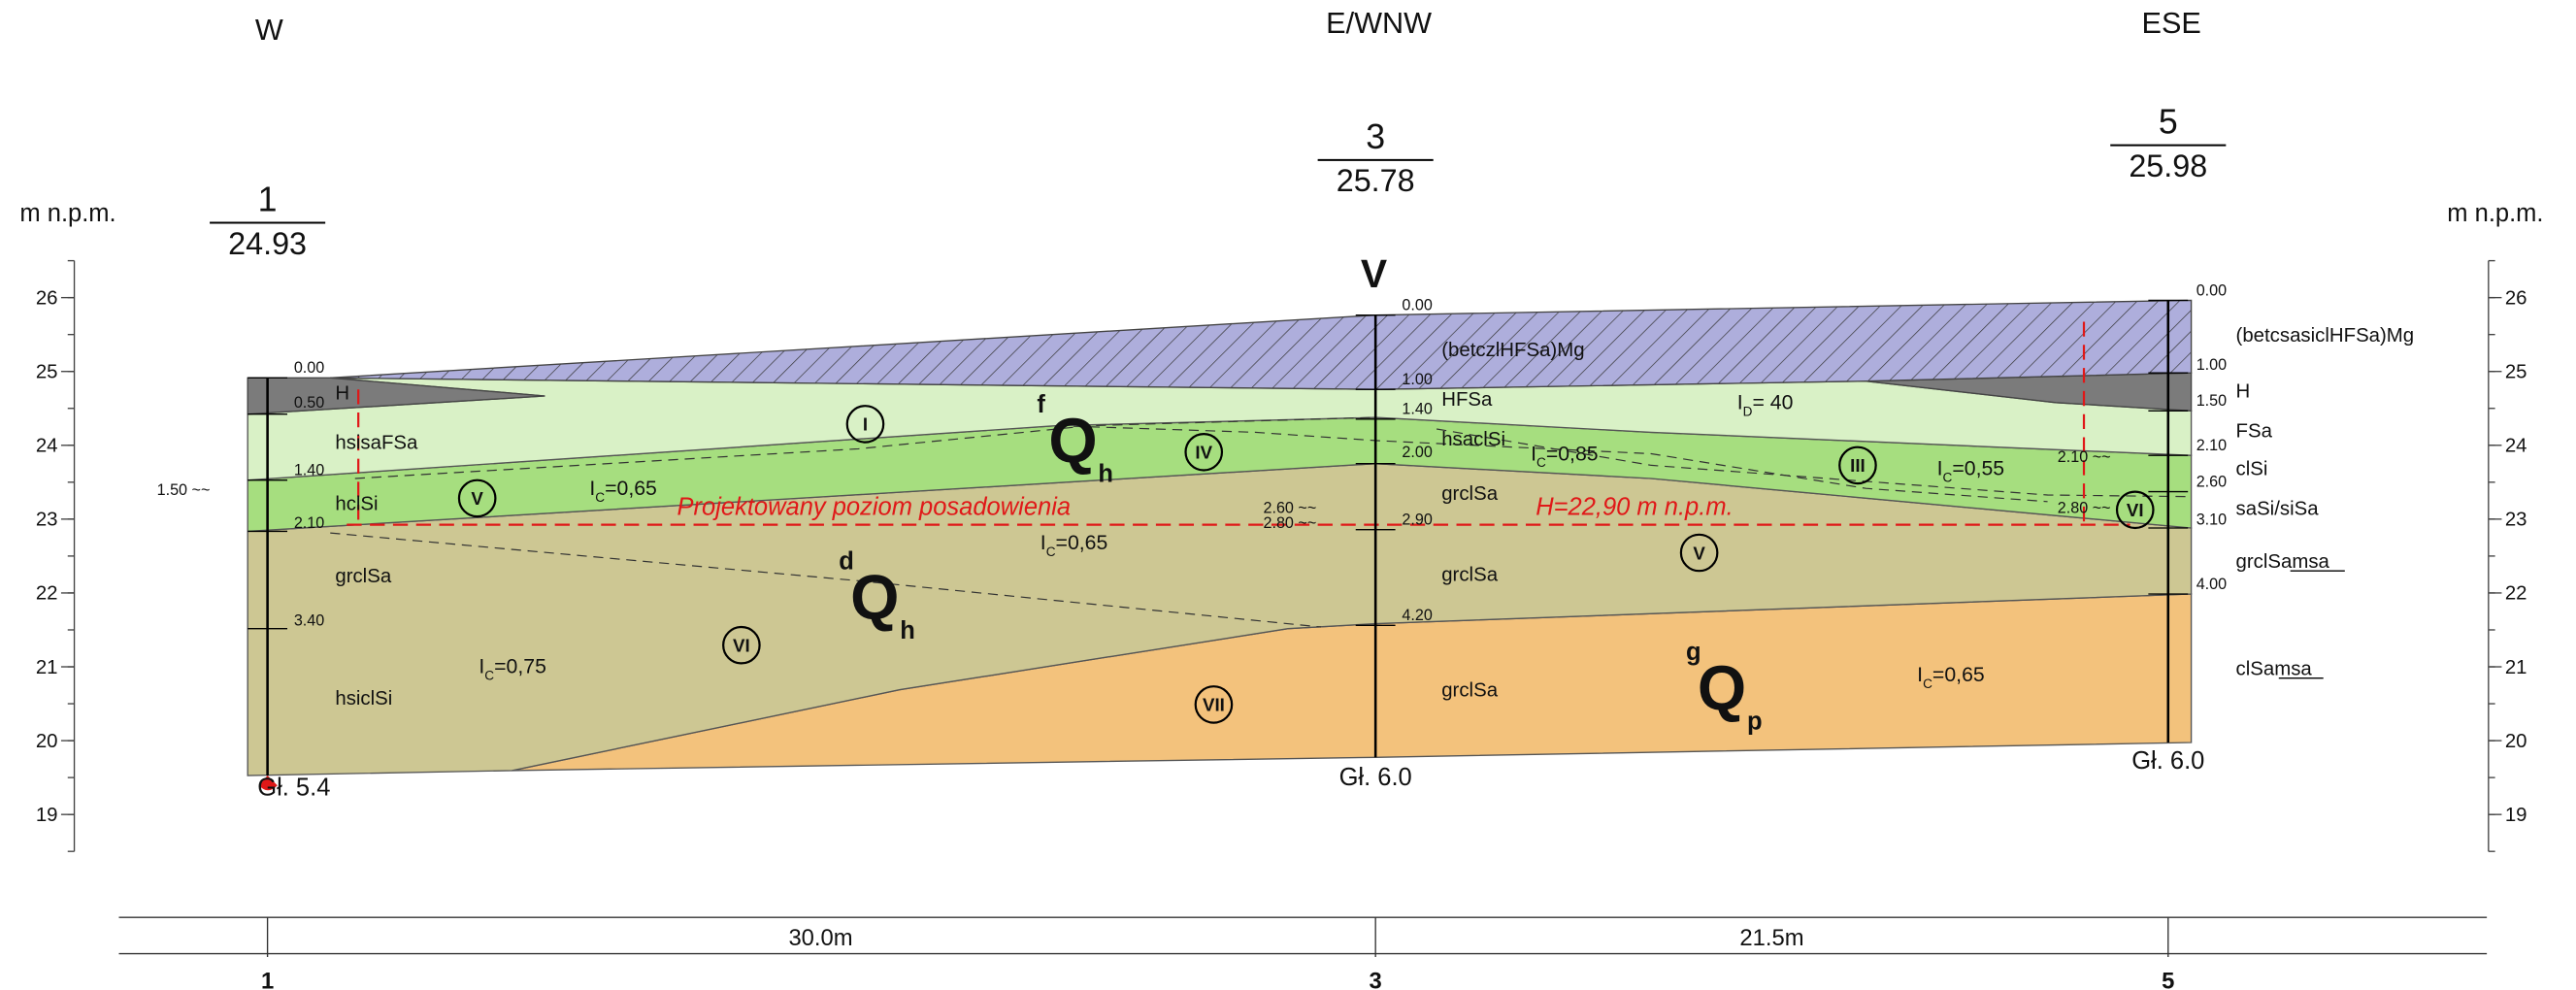 This screenshot has height=990, width=2576. I want to click on layer-number: I, so click(866, 424).